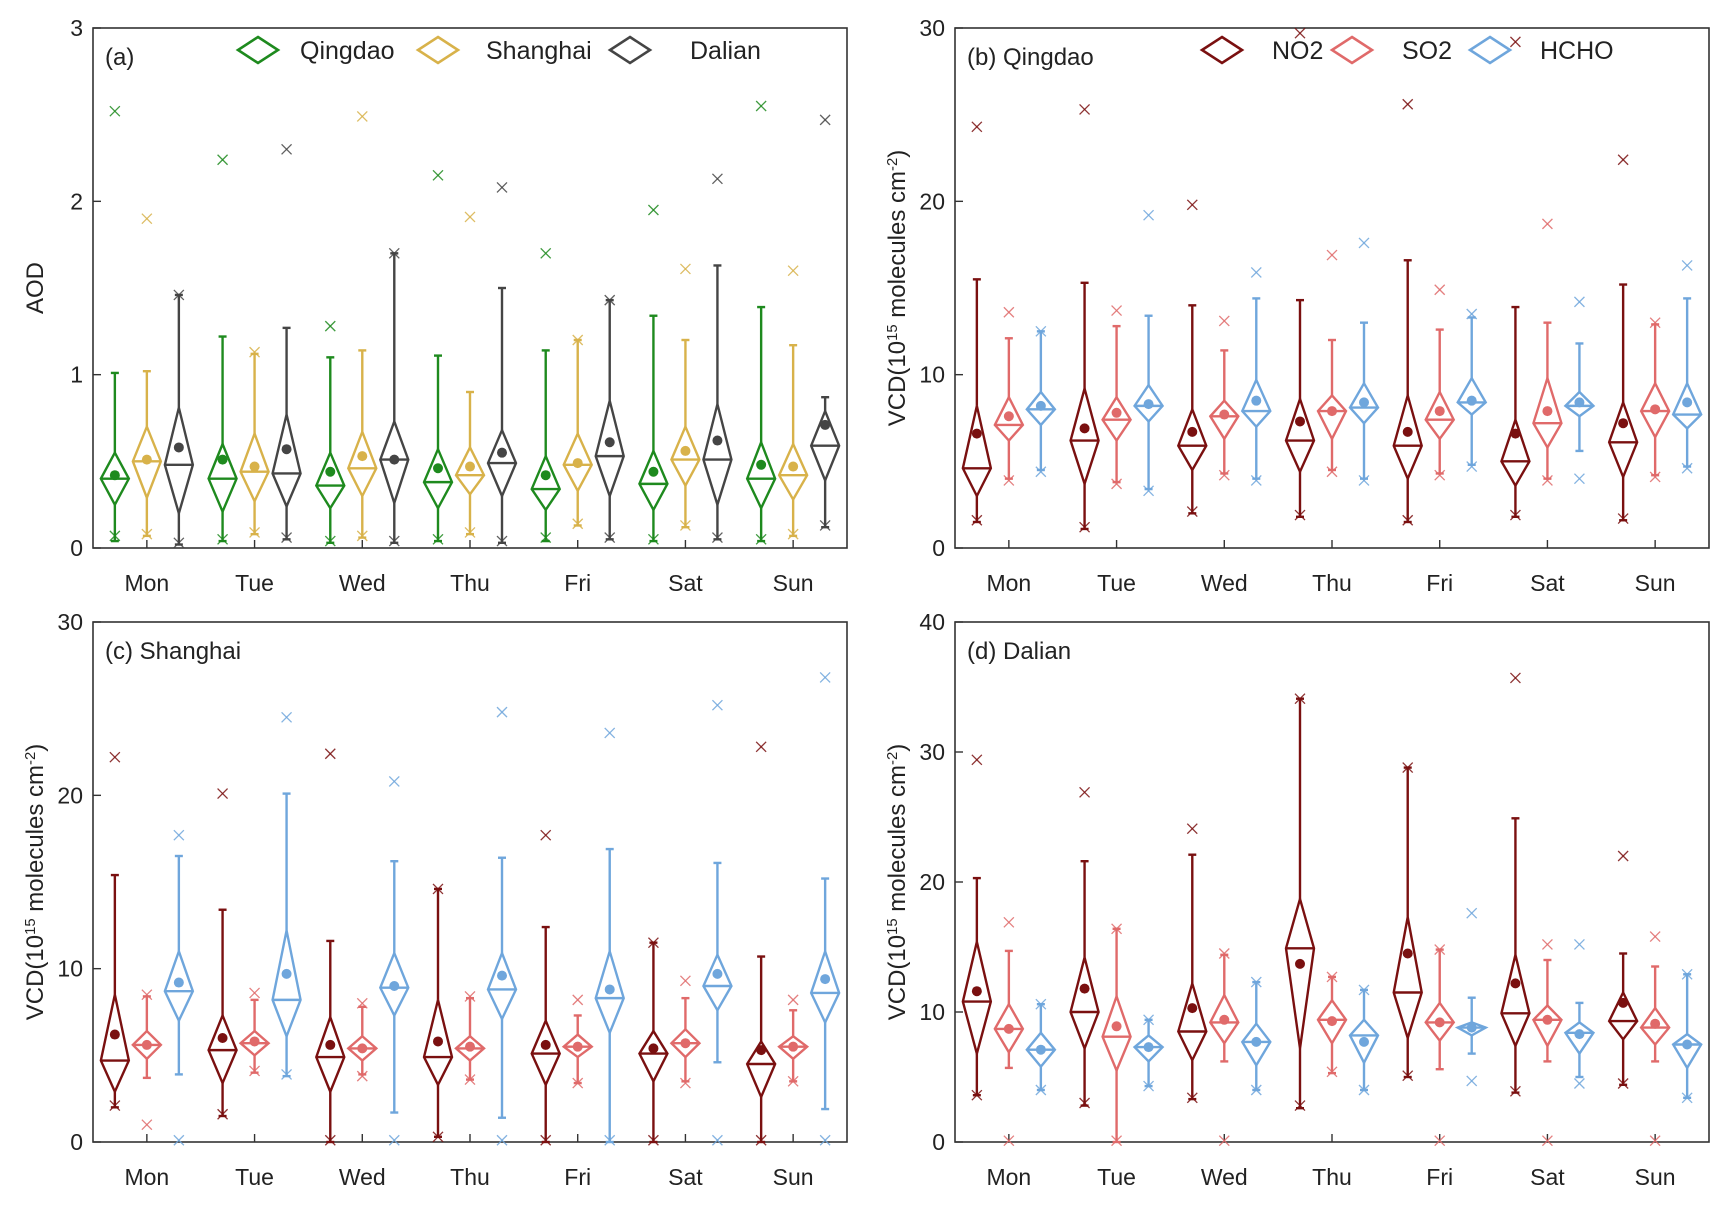 Image resolution: width=1722 pixels, height=1222 pixels. Describe the element at coordinates (254, 583) in the screenshot. I see `x-tick-label: Tue` at that location.